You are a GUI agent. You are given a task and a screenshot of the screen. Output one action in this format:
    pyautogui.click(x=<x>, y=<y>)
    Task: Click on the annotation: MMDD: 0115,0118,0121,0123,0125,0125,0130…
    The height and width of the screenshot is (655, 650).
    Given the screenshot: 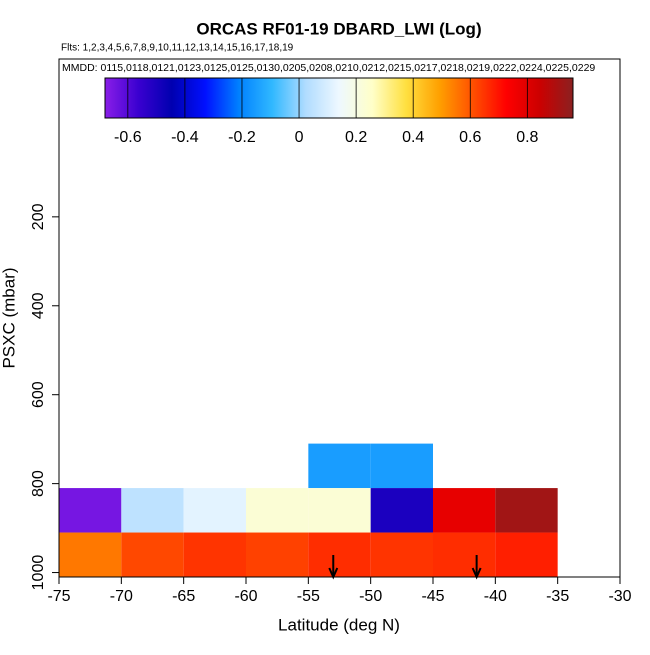 What is the action you would take?
    pyautogui.click(x=328, y=68)
    